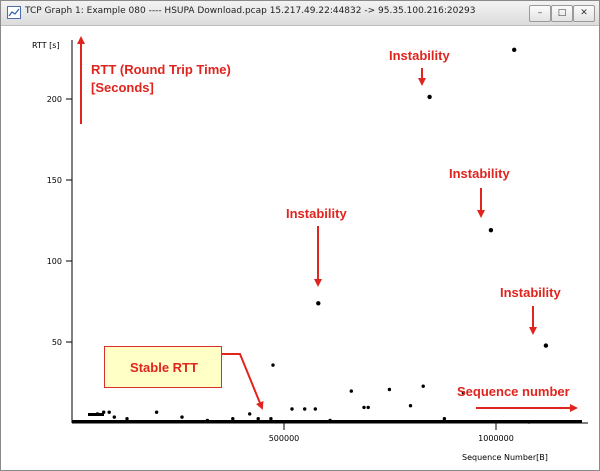 The image size is (600, 471). Describe the element at coordinates (327, 421) in the screenshot. I see `stable-rtt-band` at that location.